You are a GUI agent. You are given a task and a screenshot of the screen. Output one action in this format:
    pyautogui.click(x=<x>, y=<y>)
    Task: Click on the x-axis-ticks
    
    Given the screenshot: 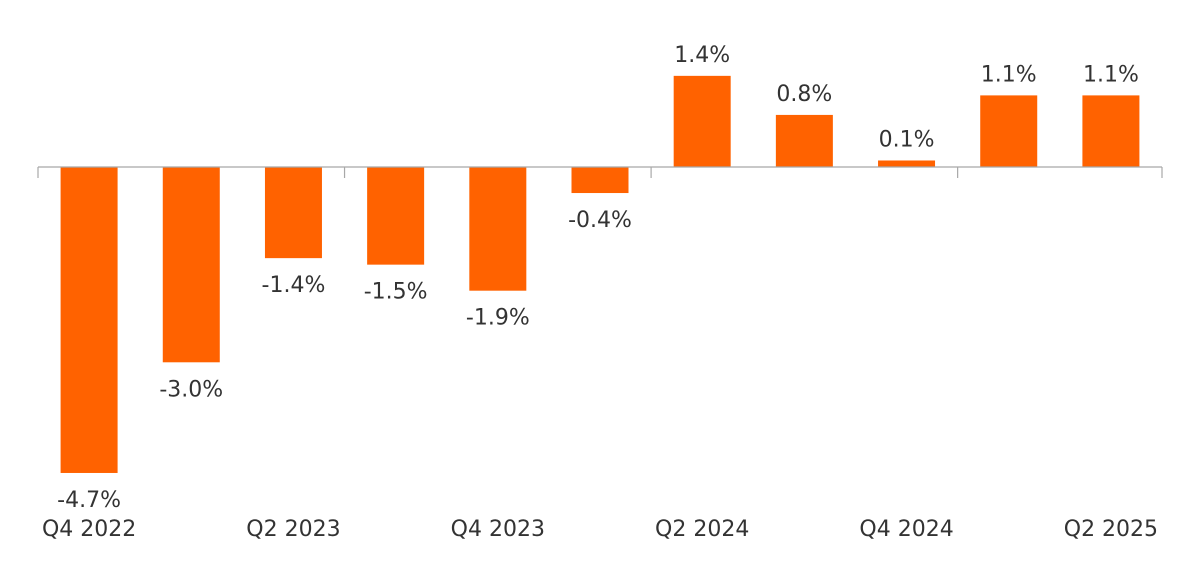 What is the action you would take?
    pyautogui.click(x=600, y=172)
    